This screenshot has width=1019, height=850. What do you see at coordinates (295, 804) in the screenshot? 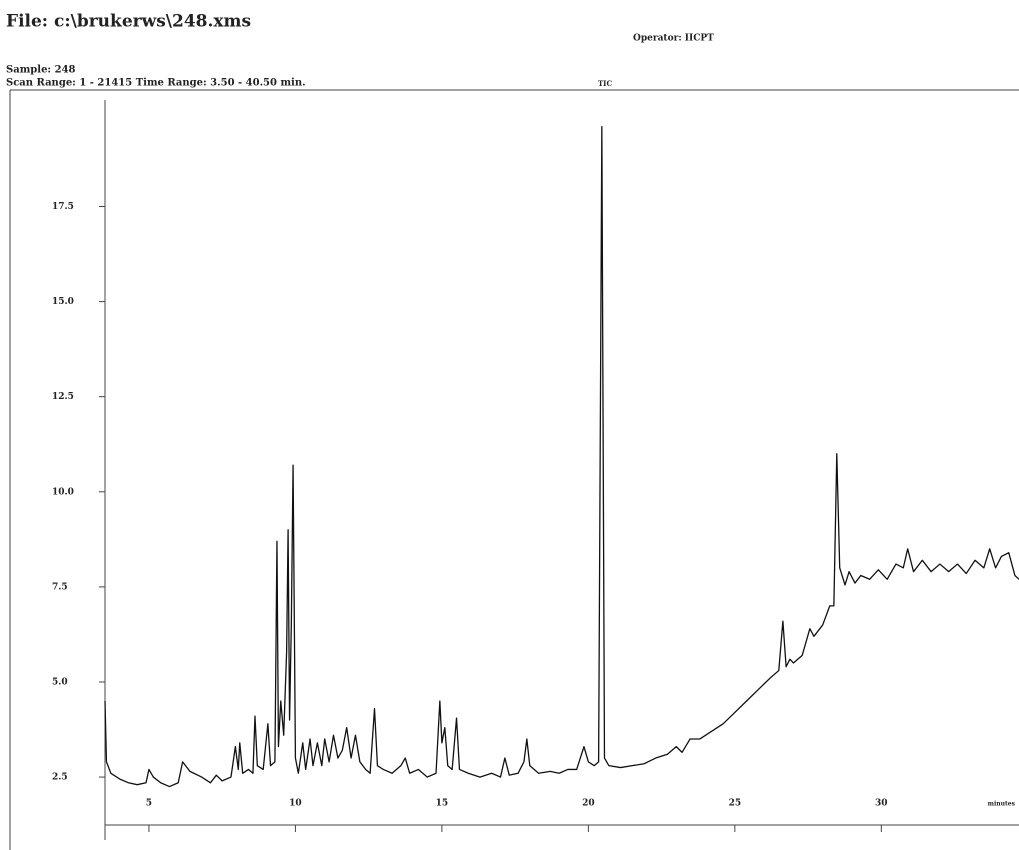
I see `x-tick-label: 10` at bounding box center [295, 804].